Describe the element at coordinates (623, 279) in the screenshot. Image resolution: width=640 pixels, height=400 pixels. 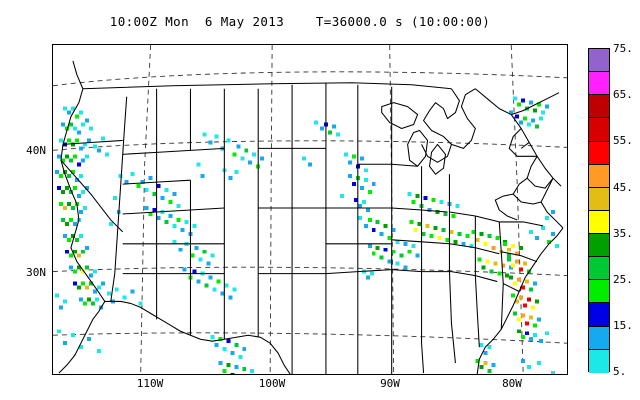
I see `colorbar-tick-25: 25.` at that location.